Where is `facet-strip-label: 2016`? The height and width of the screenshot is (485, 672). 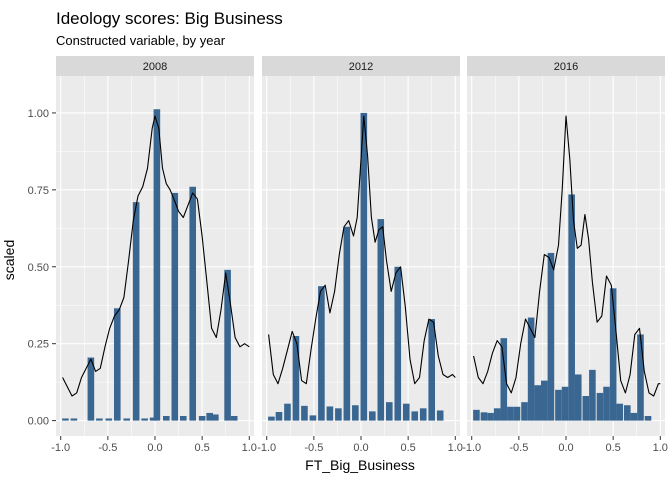 facet-strip-label: 2016 is located at coordinates (566, 67).